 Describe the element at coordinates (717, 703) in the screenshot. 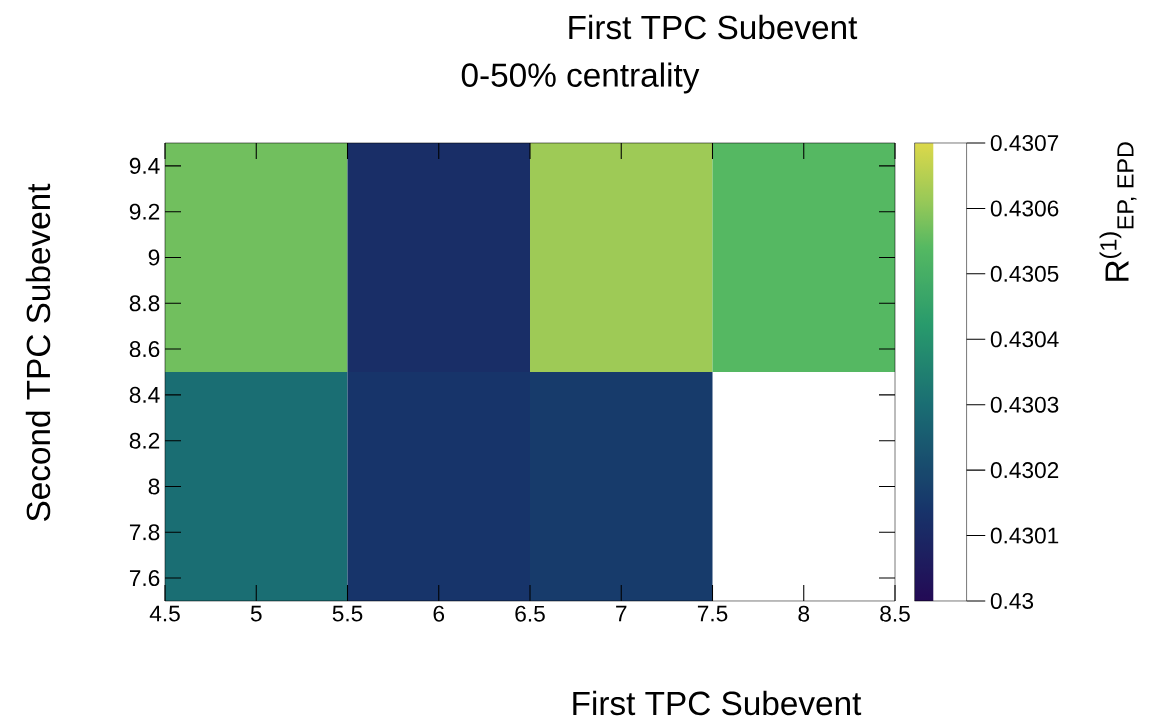

I see `x-axis-title: First TPC Subevent` at that location.